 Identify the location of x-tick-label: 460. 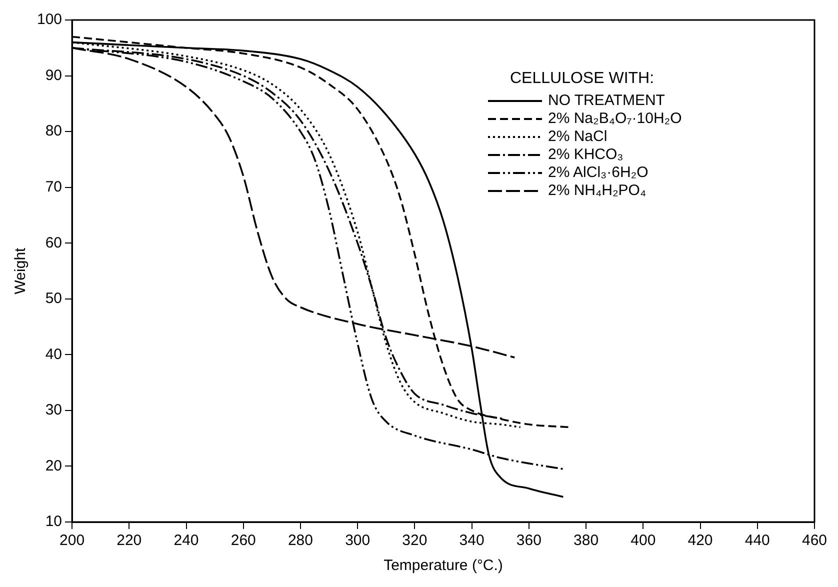
(814, 541).